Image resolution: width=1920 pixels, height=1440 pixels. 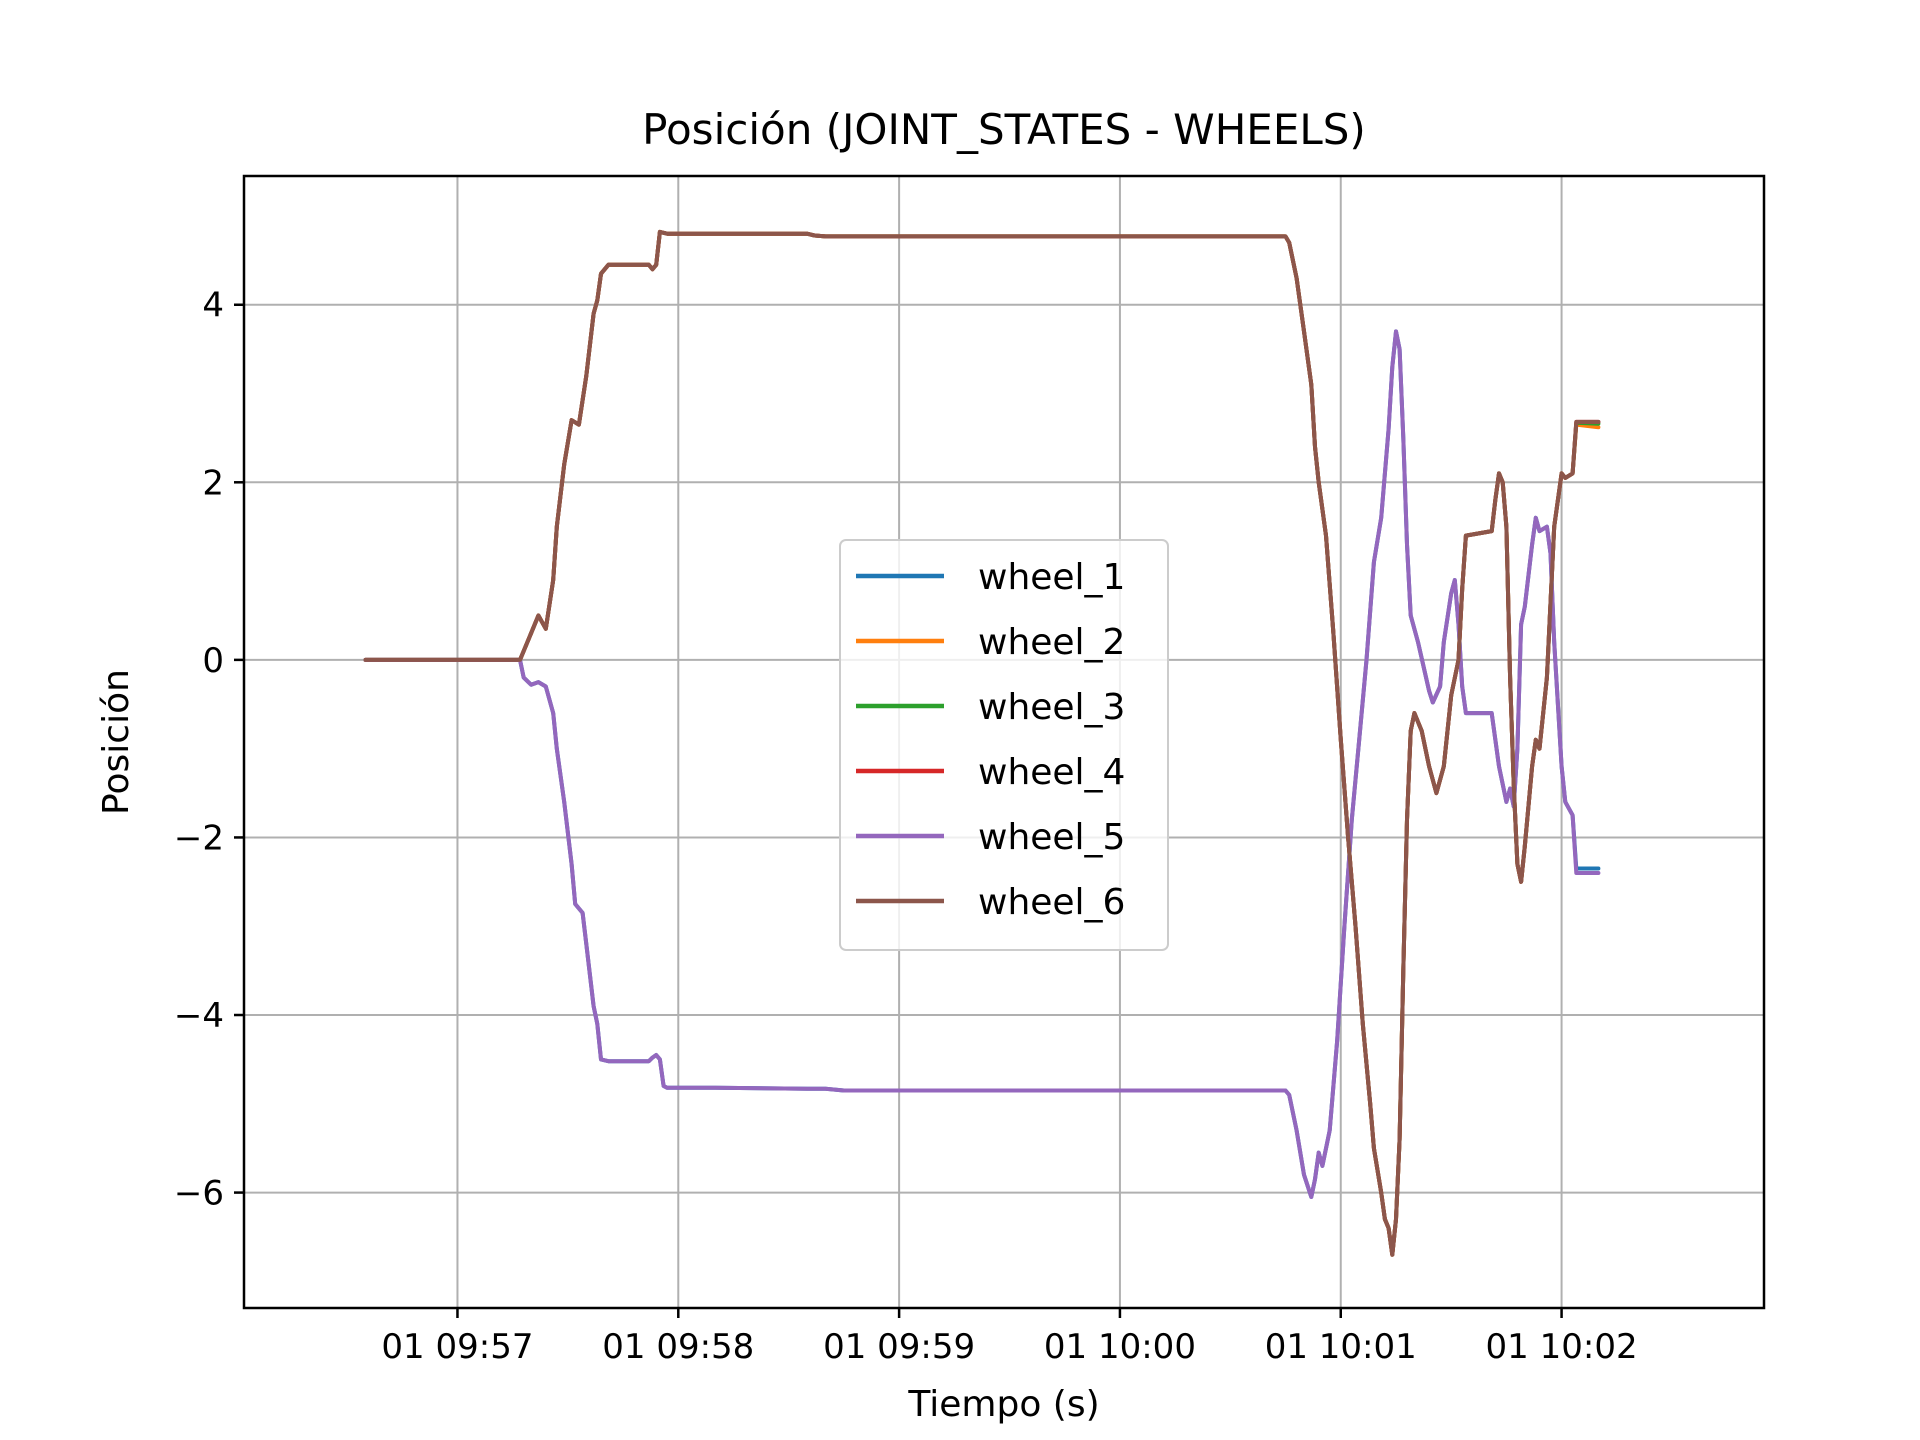 I want to click on y-axis-ticks: −6 −4 −2 0 2 4, so click(x=209, y=750).